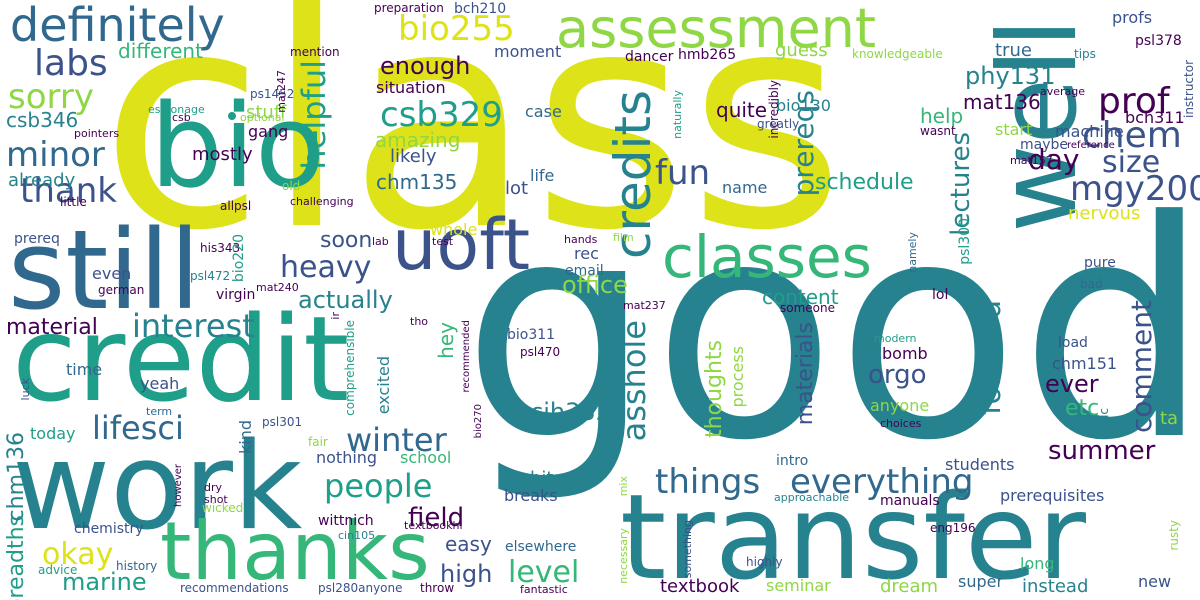 This screenshot has height=600, width=1200. Describe the element at coordinates (807, 308) in the screenshot. I see `word-someone: someone` at that location.